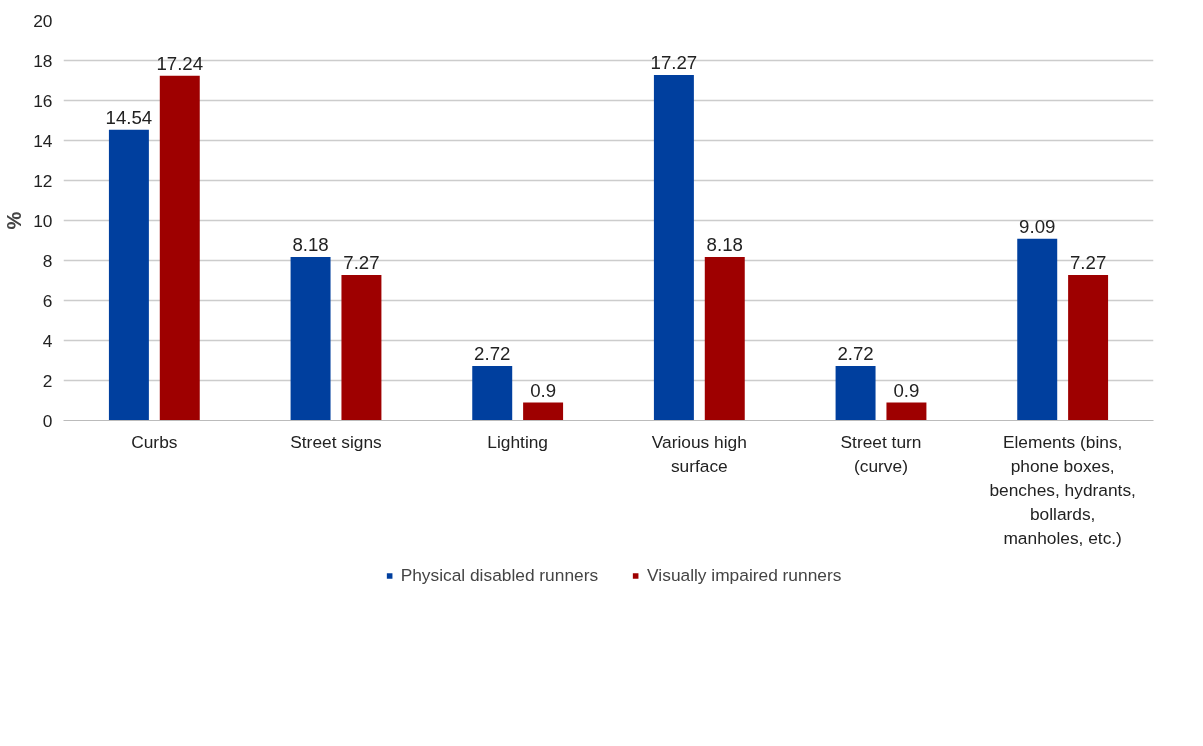 Image resolution: width=1203 pixels, height=746 pixels. Describe the element at coordinates (47, 420) in the screenshot. I see `y-tick-label: 0` at that location.